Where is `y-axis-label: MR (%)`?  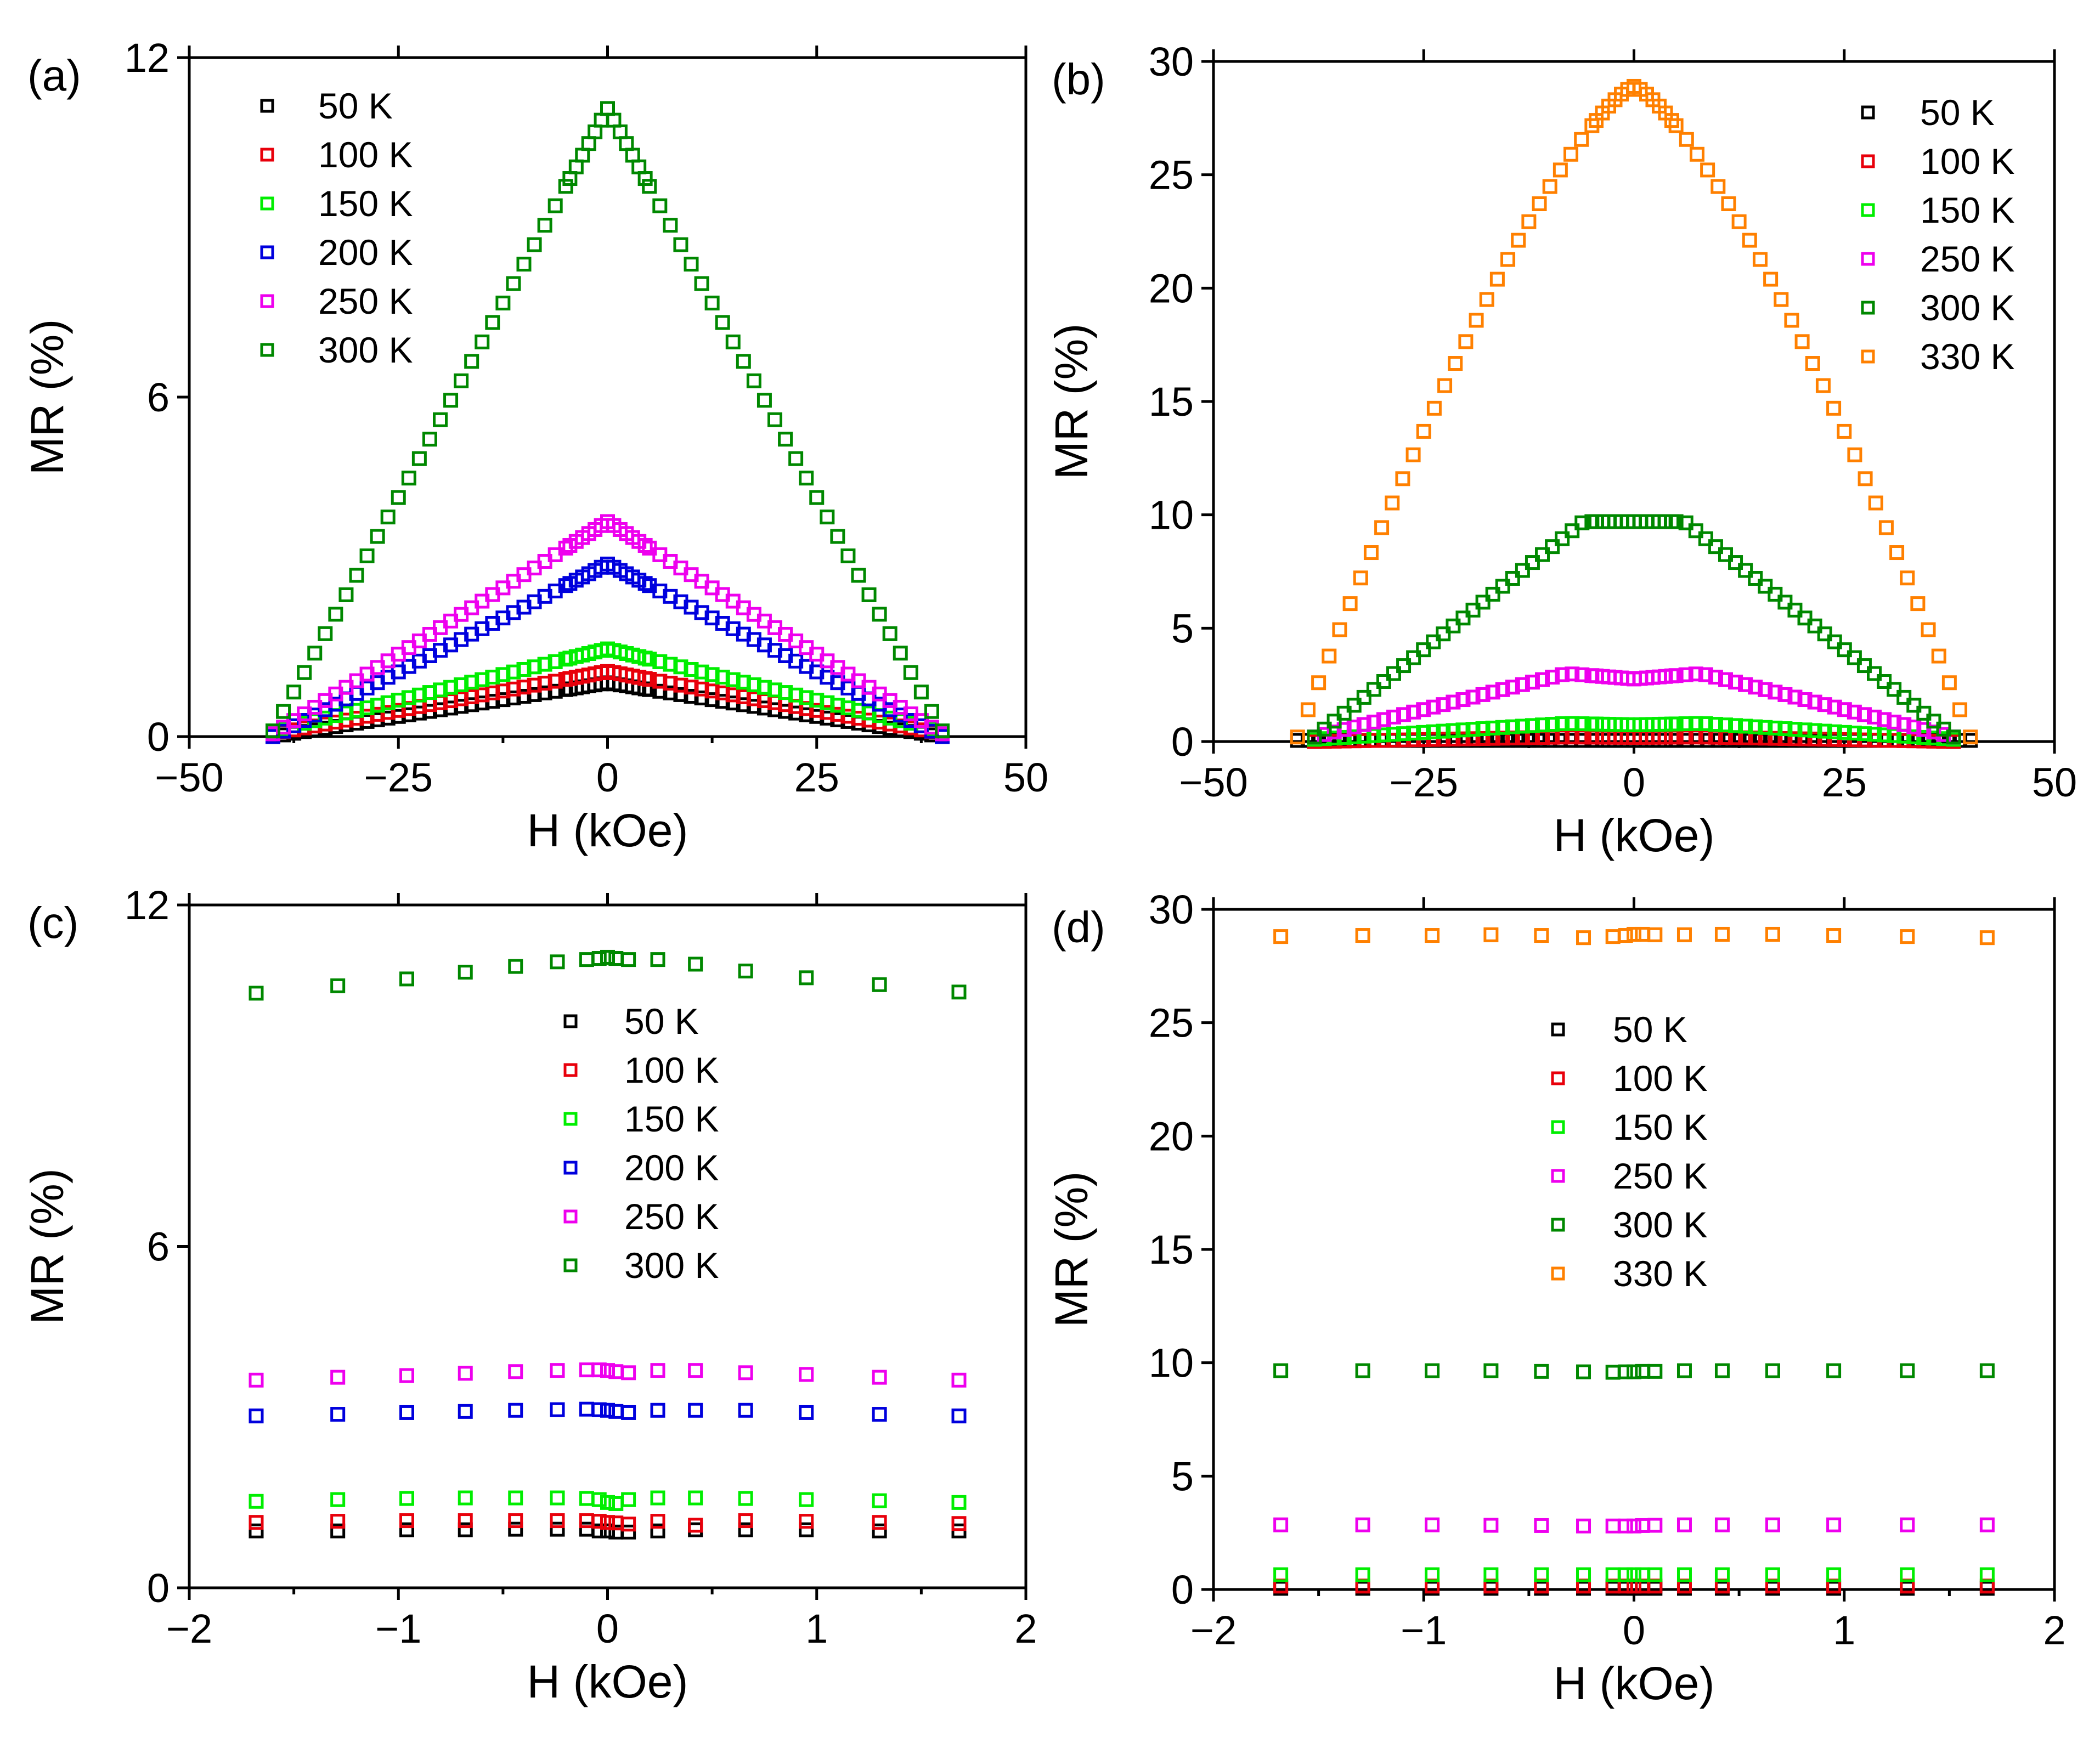
y-axis-label: MR (%) is located at coordinates (1071, 402).